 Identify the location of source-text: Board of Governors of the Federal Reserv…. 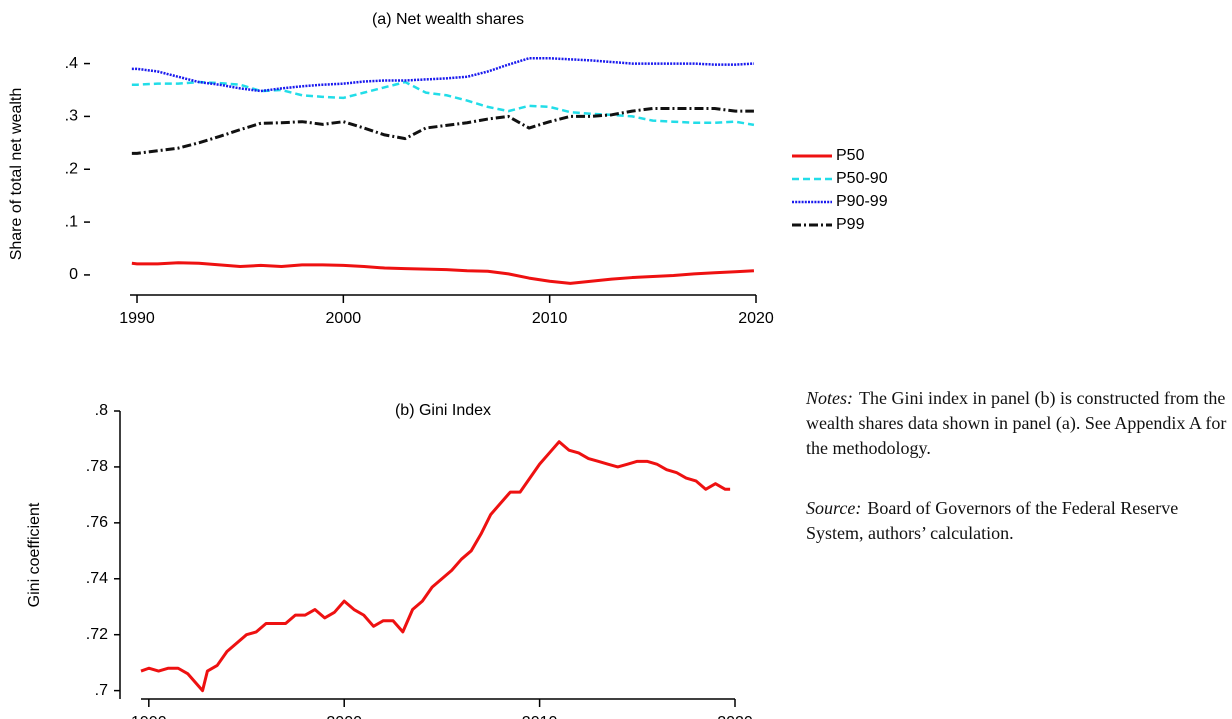
(992, 520).